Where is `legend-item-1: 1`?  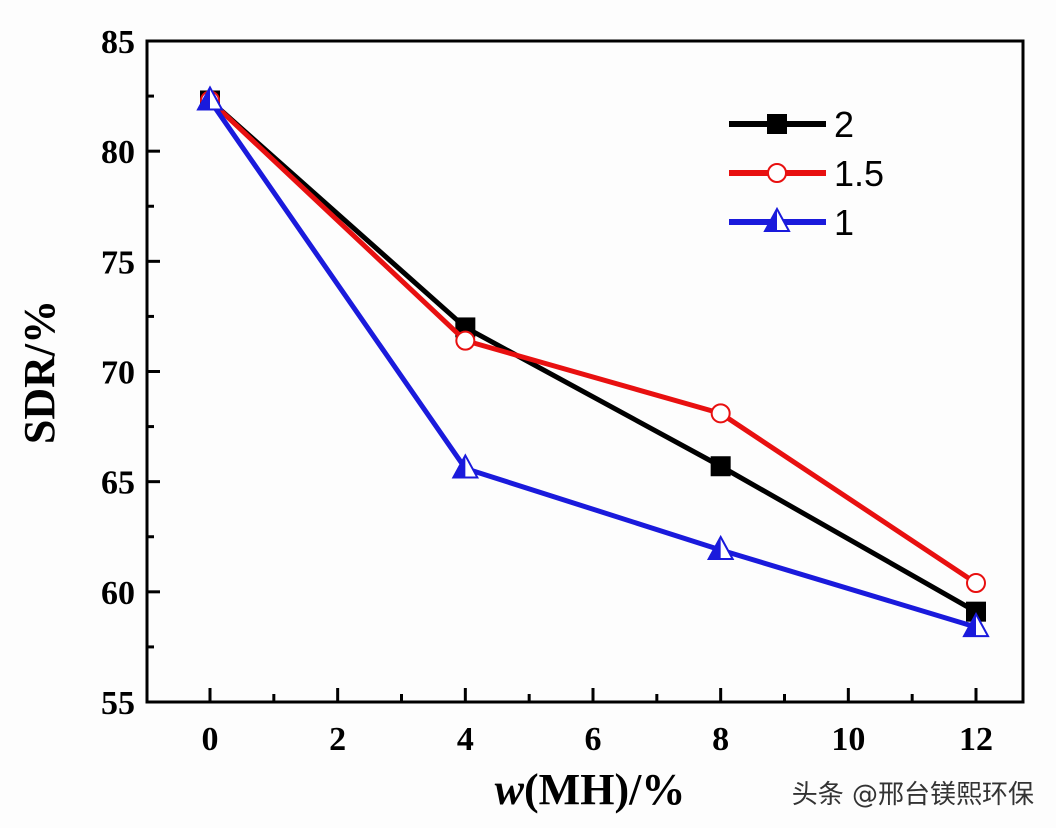
legend-item-1: 1 is located at coordinates (791, 222).